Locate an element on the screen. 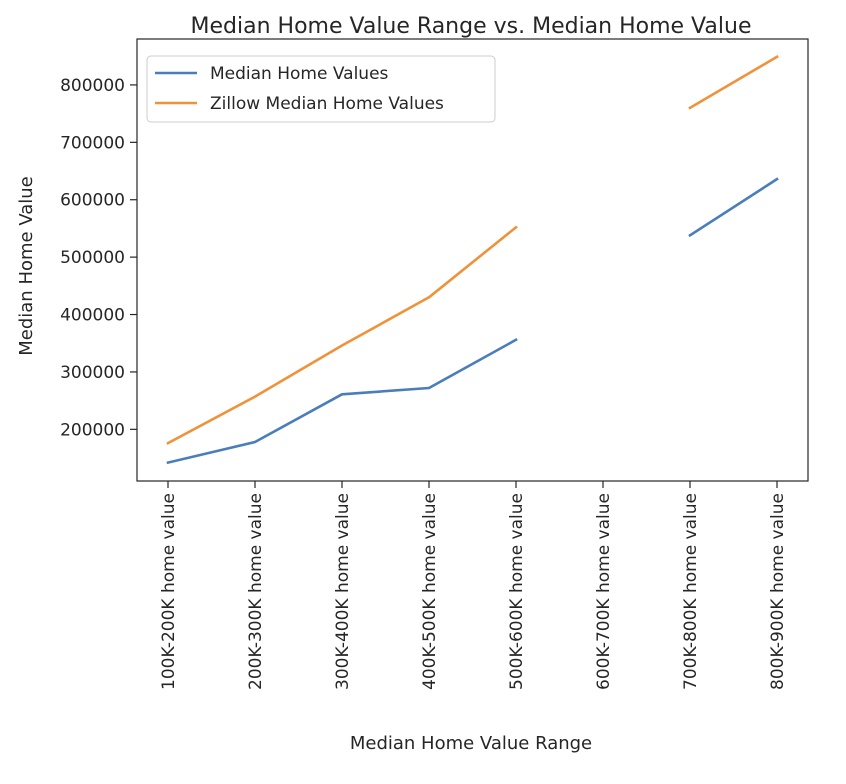  x-tick-label: 800K-900K home value is located at coordinates (778, 591).